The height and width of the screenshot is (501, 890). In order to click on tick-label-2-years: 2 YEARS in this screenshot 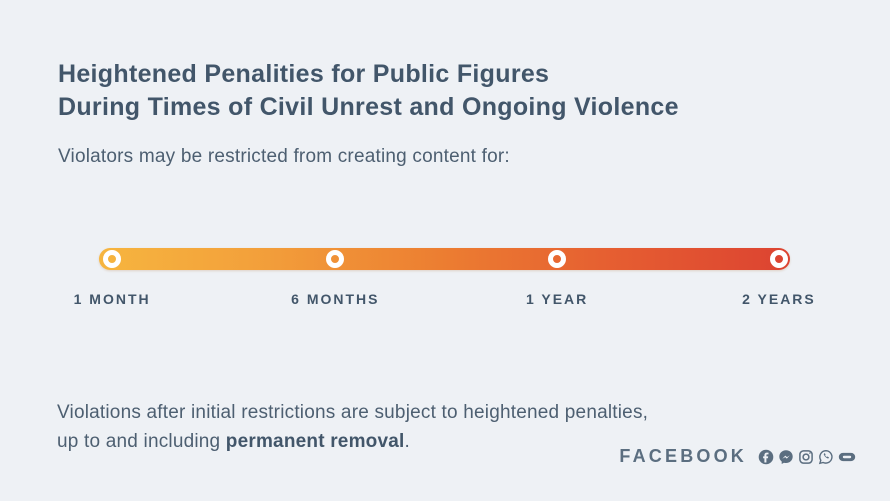, I will do `click(779, 299)`.